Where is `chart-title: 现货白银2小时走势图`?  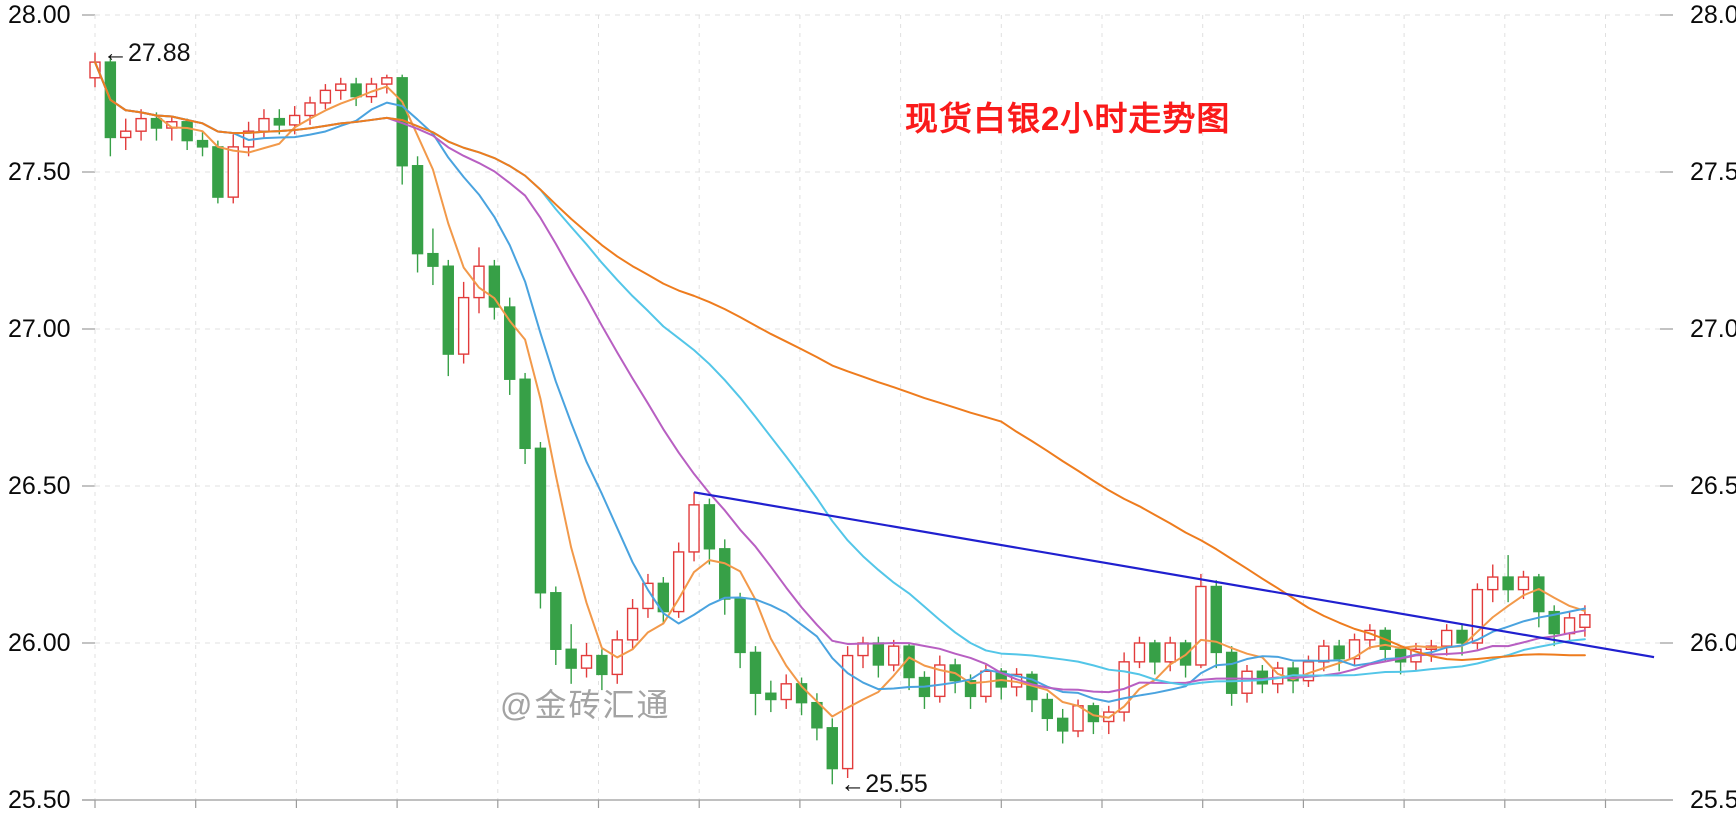
chart-title: 现货白银2小时走势图 is located at coordinates (1068, 118).